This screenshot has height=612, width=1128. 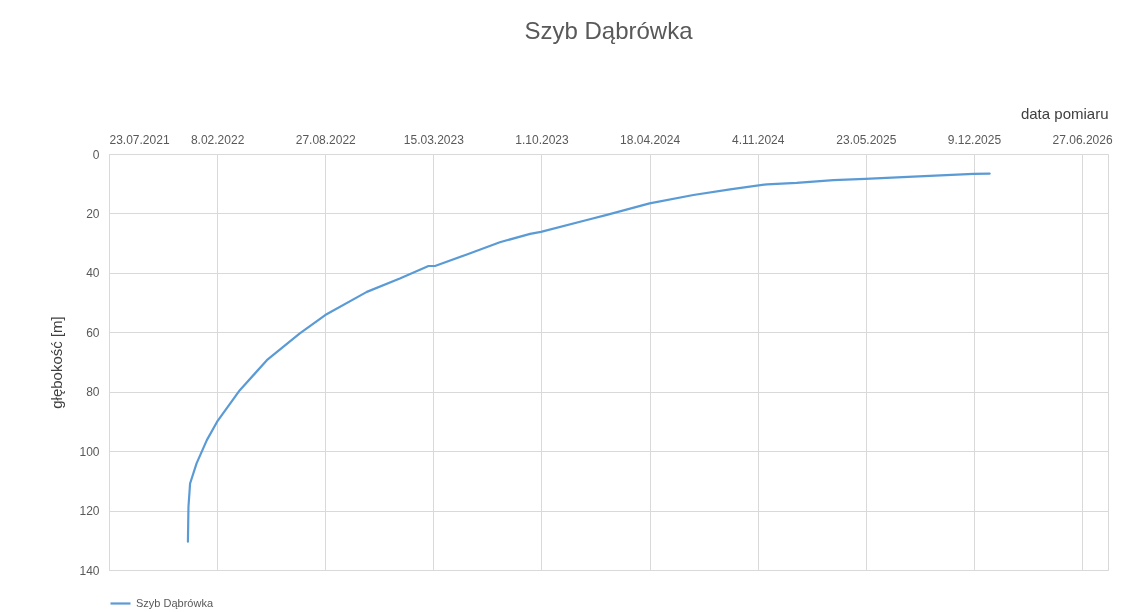 I want to click on x-tick-label: 8.02.2022, so click(x=217, y=139).